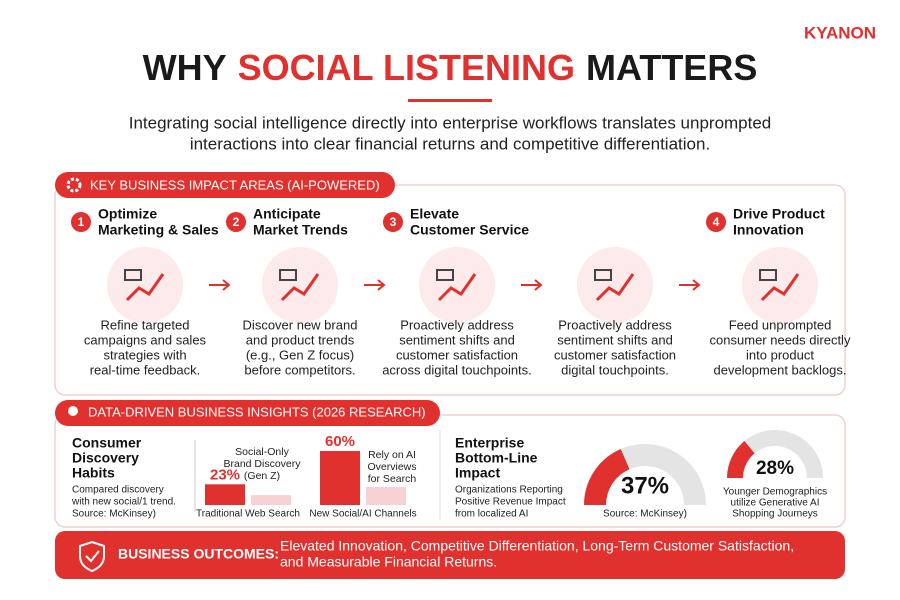 This screenshot has height=600, width=900. What do you see at coordinates (607, 477) in the screenshot?
I see `gauge-value` at bounding box center [607, 477].